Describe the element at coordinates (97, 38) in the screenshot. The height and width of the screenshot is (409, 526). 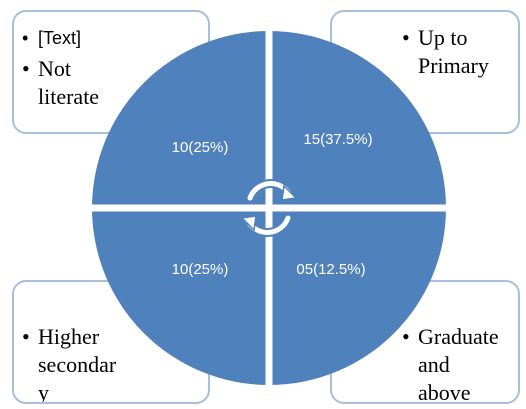
I see `box-item: [Text]` at that location.